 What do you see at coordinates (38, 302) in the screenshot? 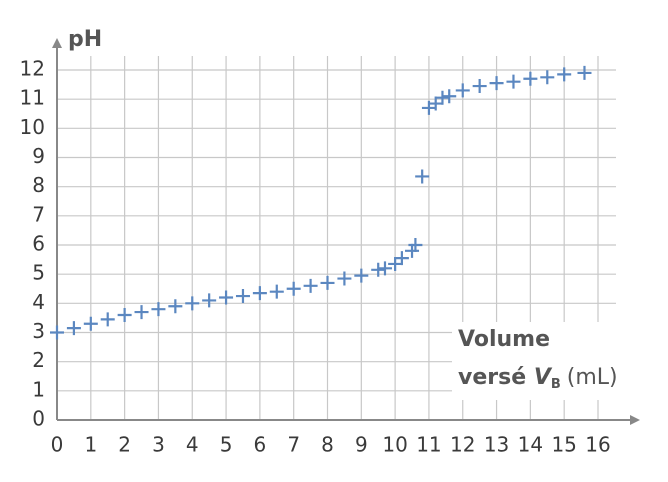
I see `y-tick-label: 4` at bounding box center [38, 302].